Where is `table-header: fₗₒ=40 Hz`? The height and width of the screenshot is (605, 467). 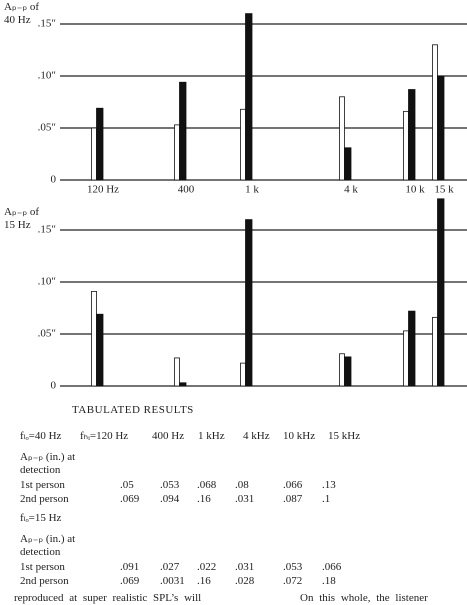 table-header: fₗₒ=40 Hz is located at coordinates (41, 436).